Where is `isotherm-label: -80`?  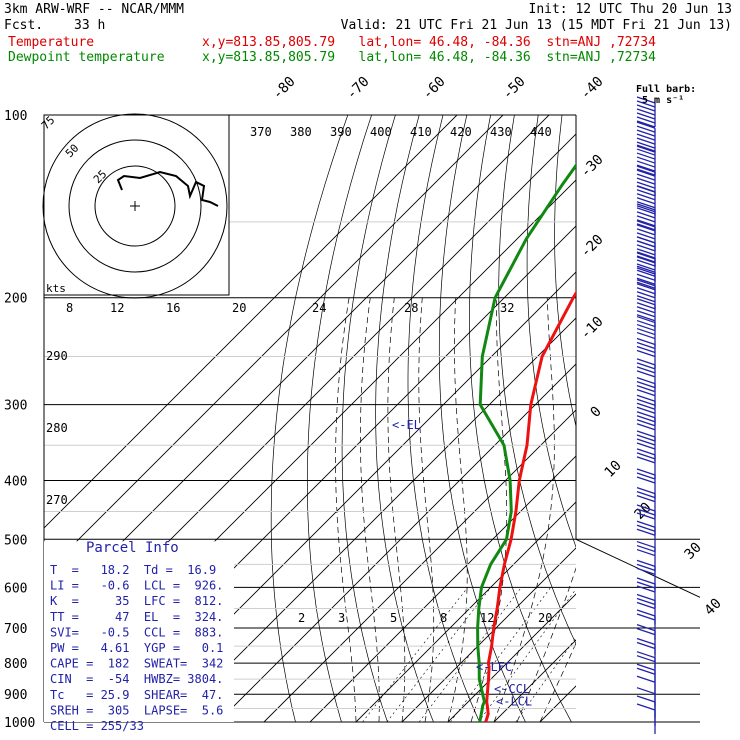 isotherm-label: -80 is located at coordinates (284, 88).